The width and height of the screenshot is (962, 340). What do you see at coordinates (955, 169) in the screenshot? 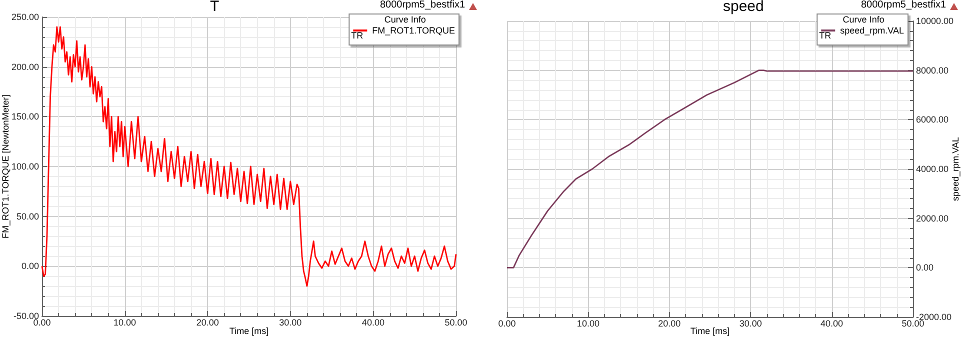
I see `y-axis-title: speed_rpm.VAL` at bounding box center [955, 169].